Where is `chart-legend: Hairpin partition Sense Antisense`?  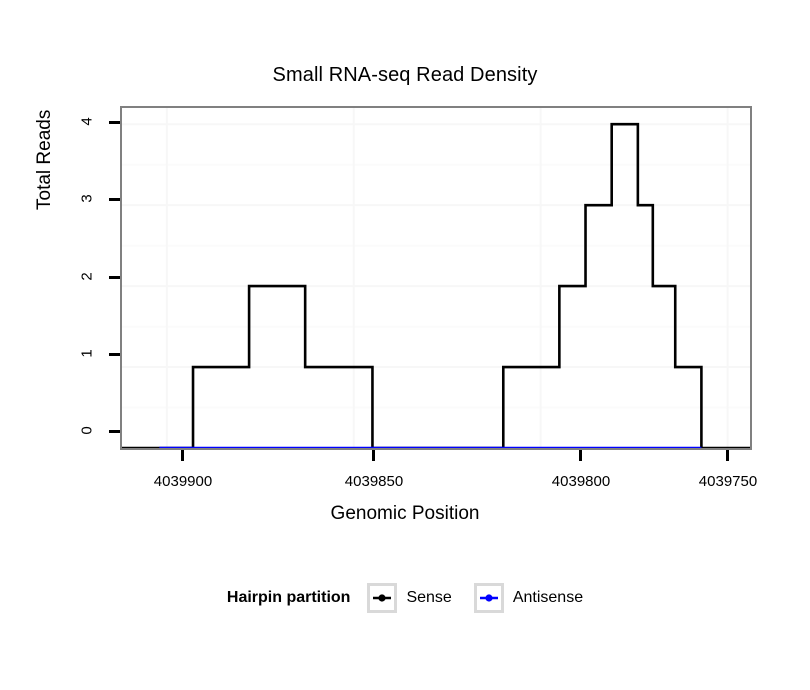 chart-legend: Hairpin partition Sense Antisense is located at coordinates (405, 598).